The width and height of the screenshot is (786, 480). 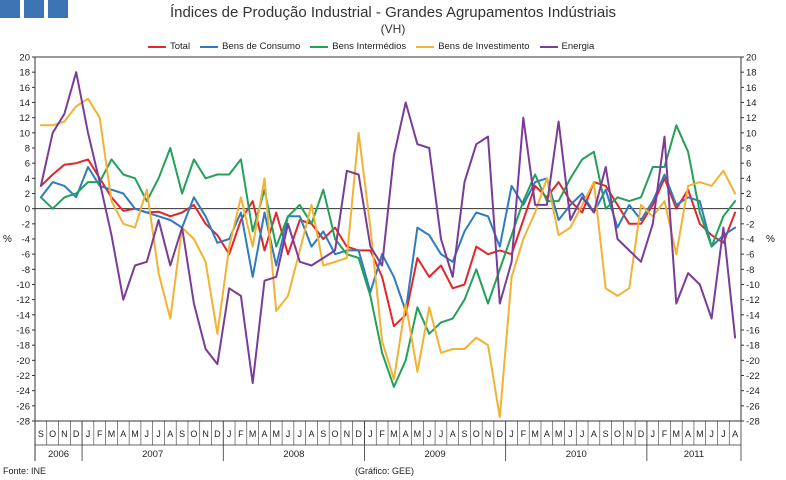 I want to click on chart-subtitle: (VH), so click(x=393, y=29).